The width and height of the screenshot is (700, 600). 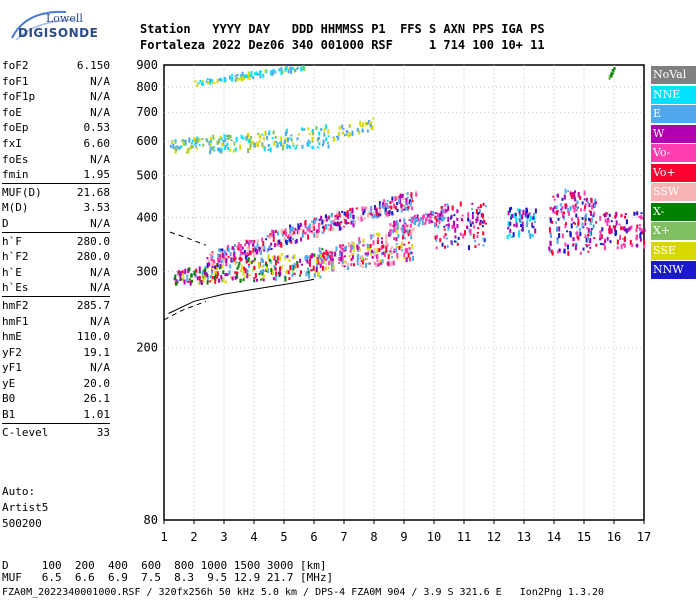 What do you see at coordinates (93, 241) in the screenshot?
I see `param-value: 280.0` at bounding box center [93, 241].